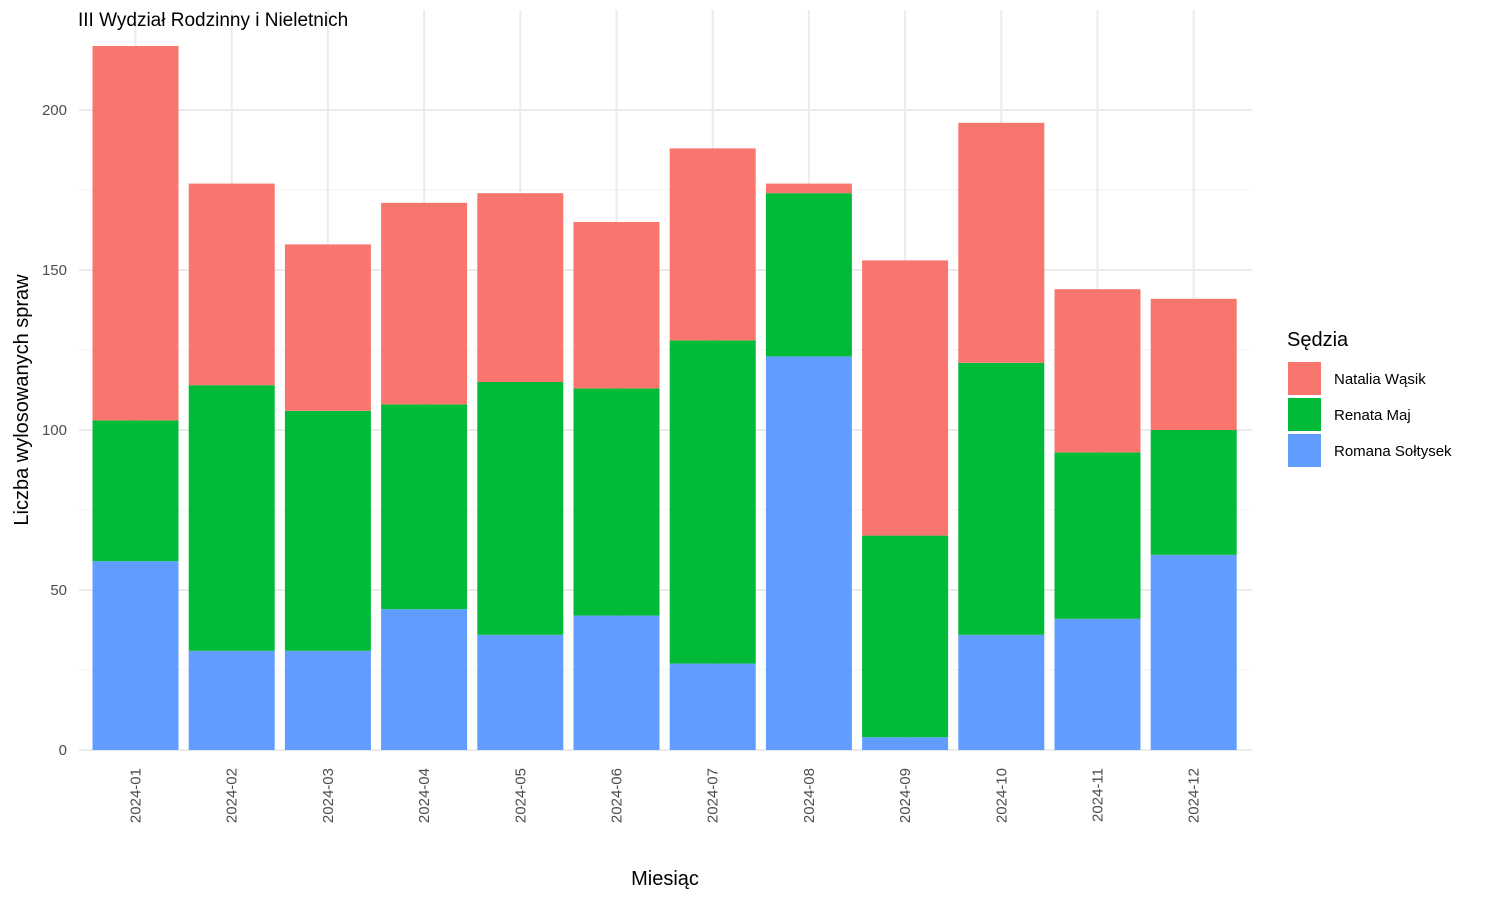 The width and height of the screenshot is (1500, 905). What do you see at coordinates (905, 743) in the screenshot?
I see `bar-segment-romana-sołtysek: Romana Sołtysek 2024-09: 4` at bounding box center [905, 743].